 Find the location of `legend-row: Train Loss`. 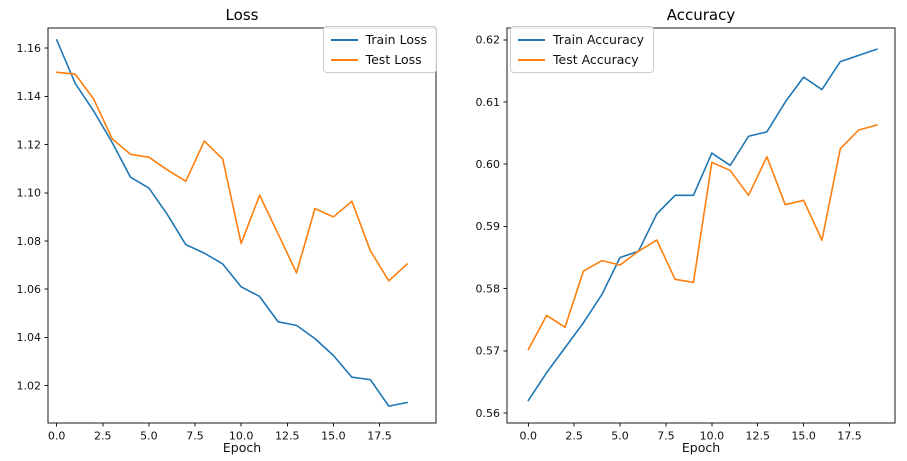

legend-row: Train Loss is located at coordinates (378, 39).